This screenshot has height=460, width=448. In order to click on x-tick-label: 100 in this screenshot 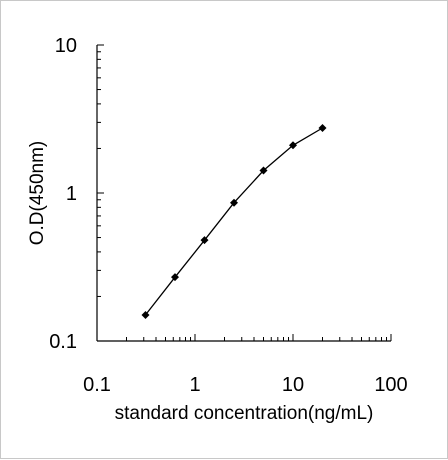, I will do `click(390, 385)`.